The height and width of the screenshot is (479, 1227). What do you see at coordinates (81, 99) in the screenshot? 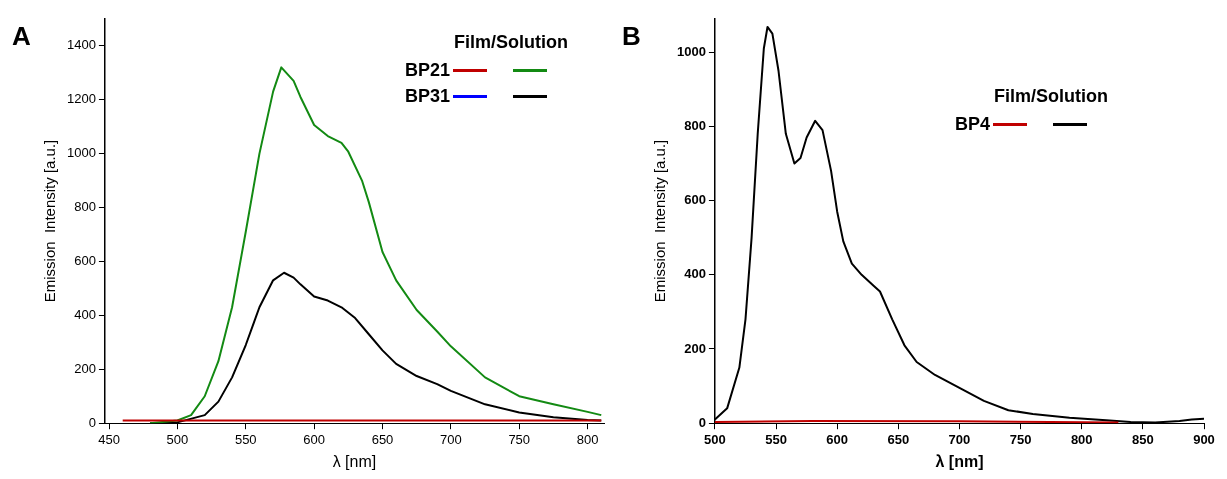
I see `y-tick-label: 1200` at bounding box center [81, 99].